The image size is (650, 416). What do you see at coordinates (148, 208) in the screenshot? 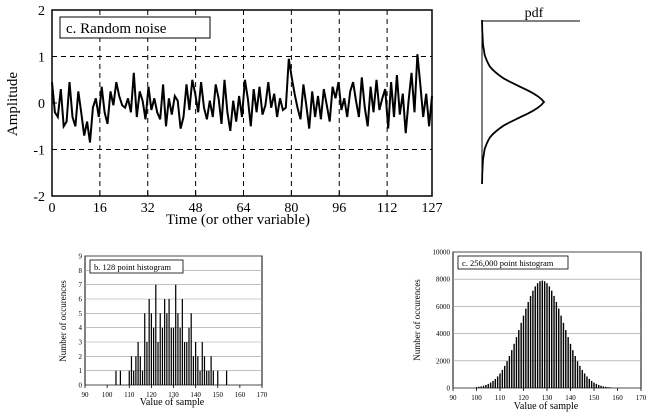
I see `noise-x-tick-label: 32` at bounding box center [148, 208].